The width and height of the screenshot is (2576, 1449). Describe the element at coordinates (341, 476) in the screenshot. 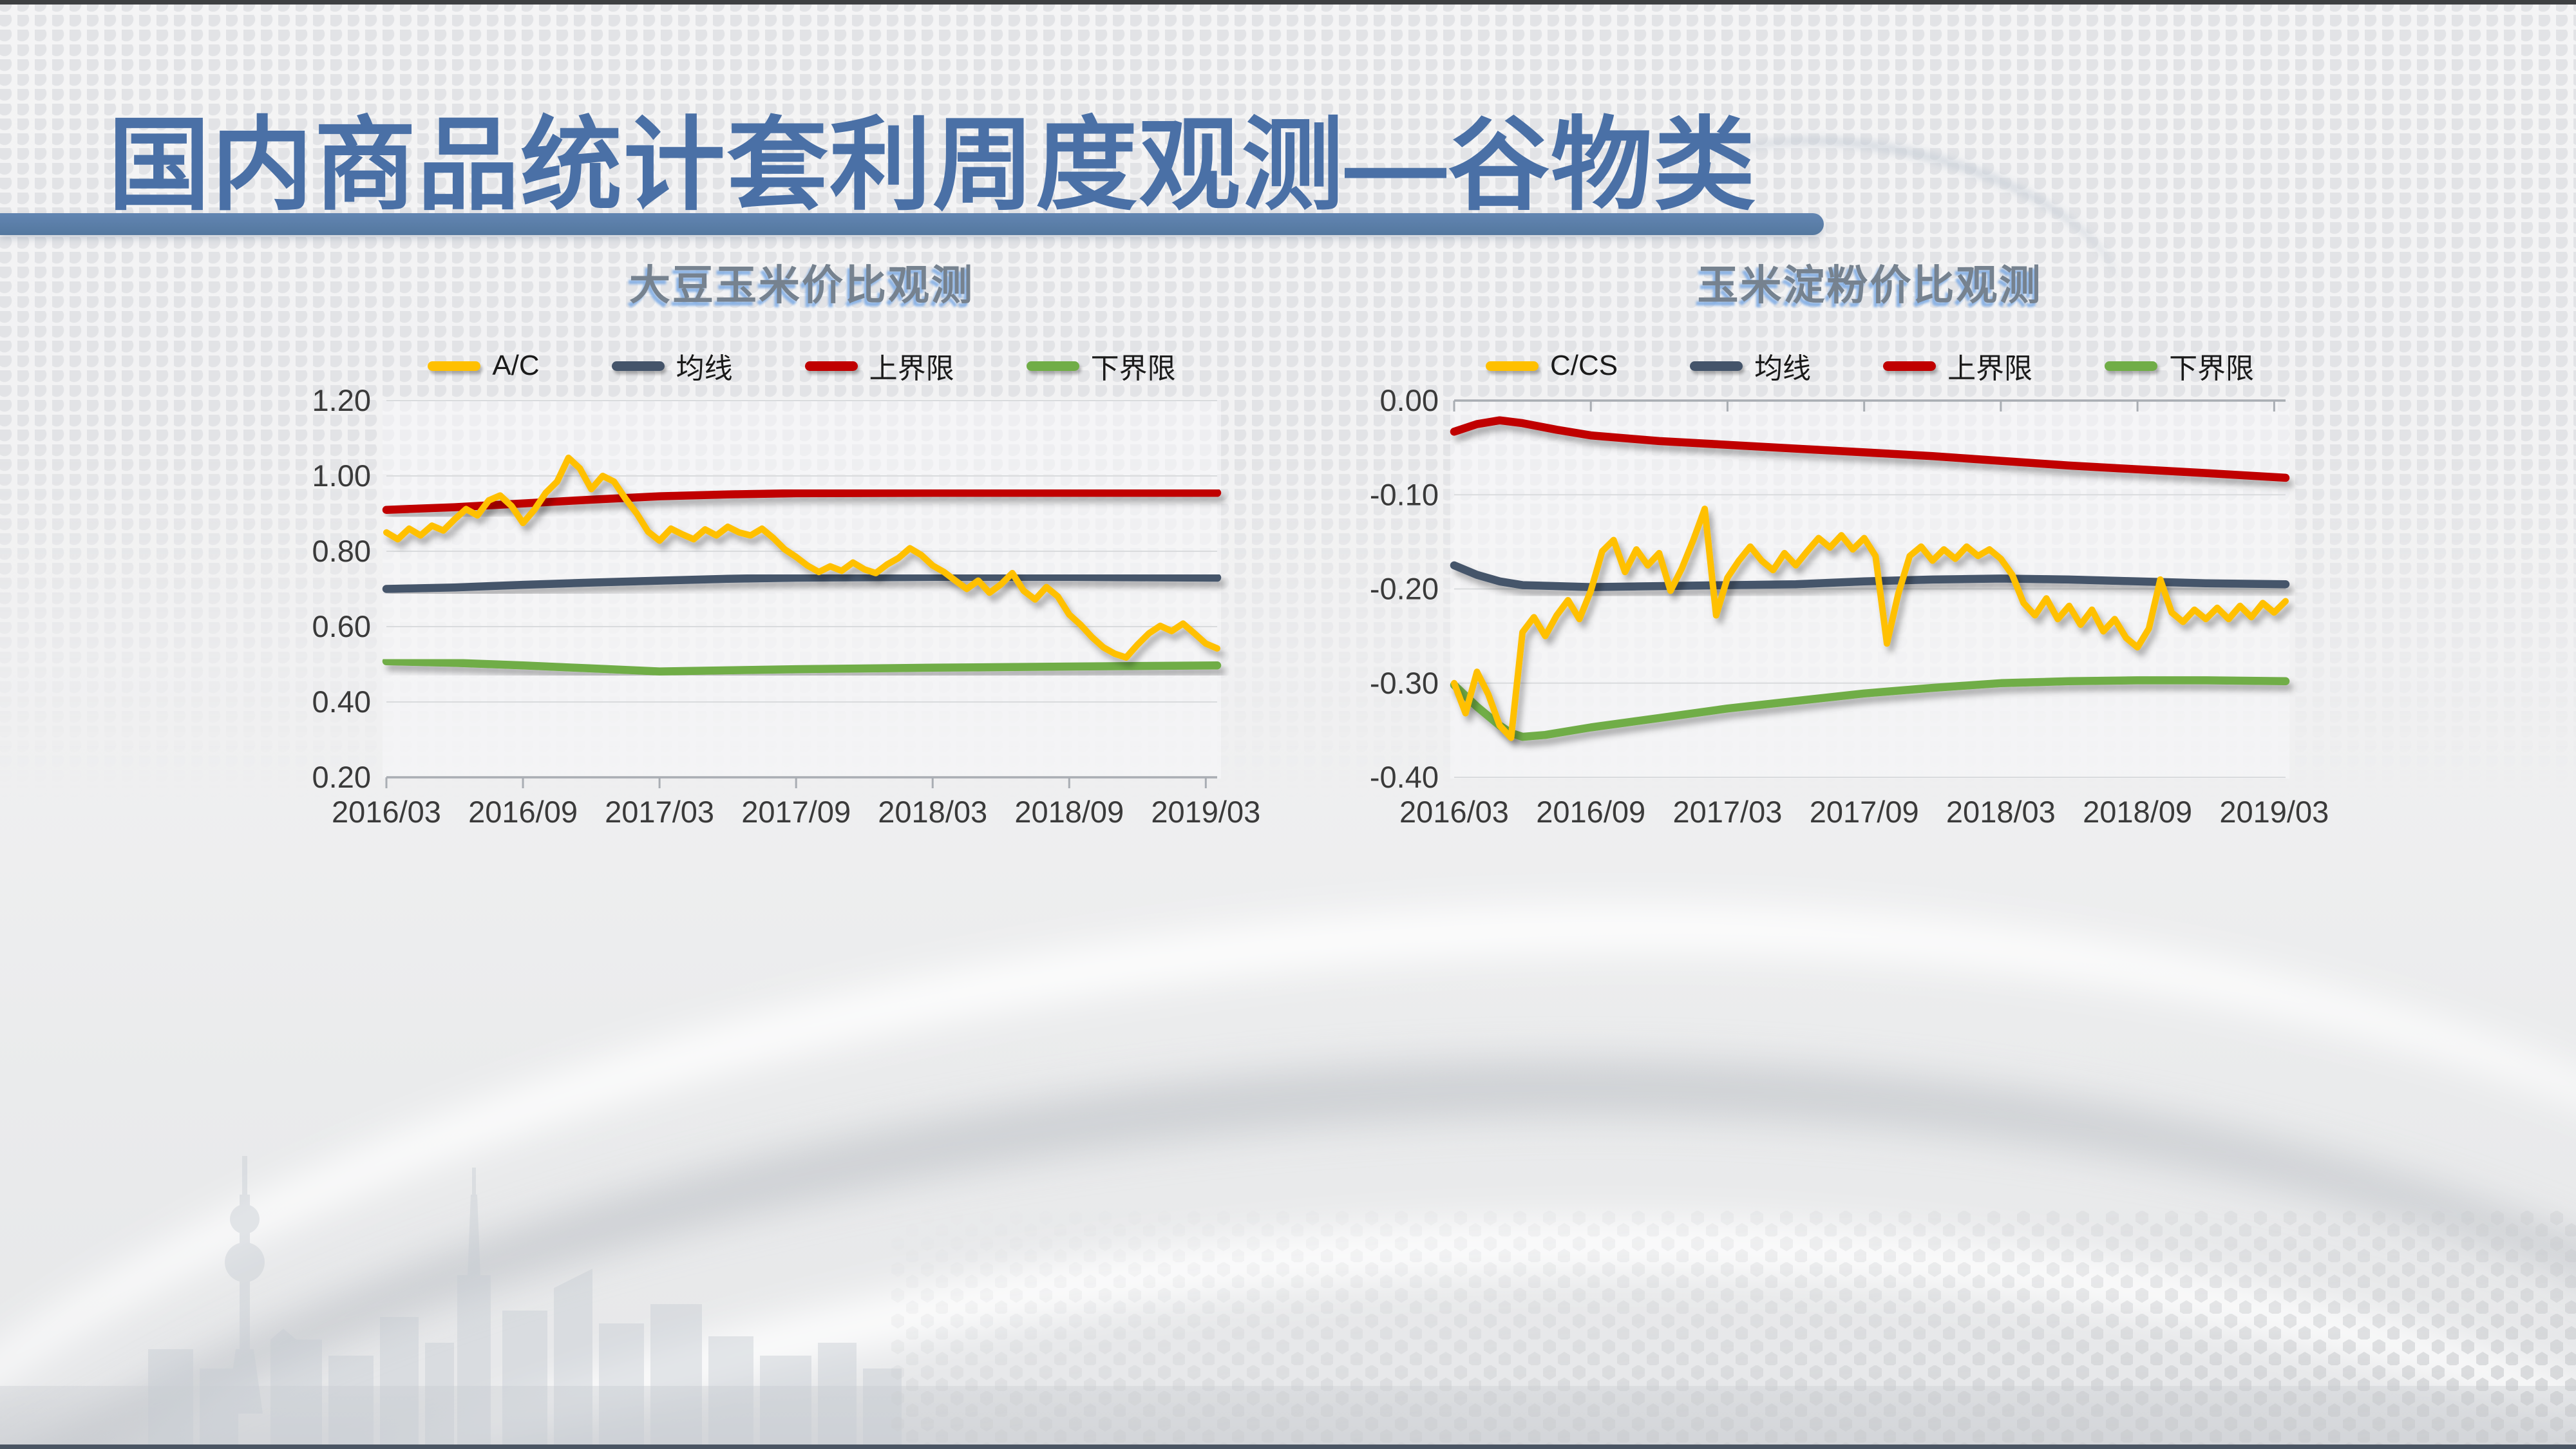

I see `svg-text: 1.00` at that location.